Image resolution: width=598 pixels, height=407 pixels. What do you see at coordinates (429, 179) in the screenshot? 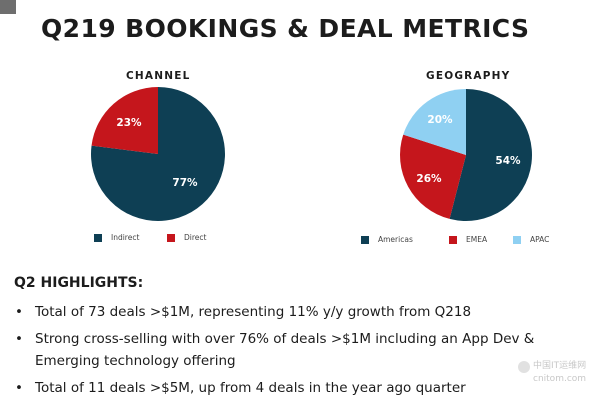
I see `geography-data-label-emea: 26%` at bounding box center [429, 179].